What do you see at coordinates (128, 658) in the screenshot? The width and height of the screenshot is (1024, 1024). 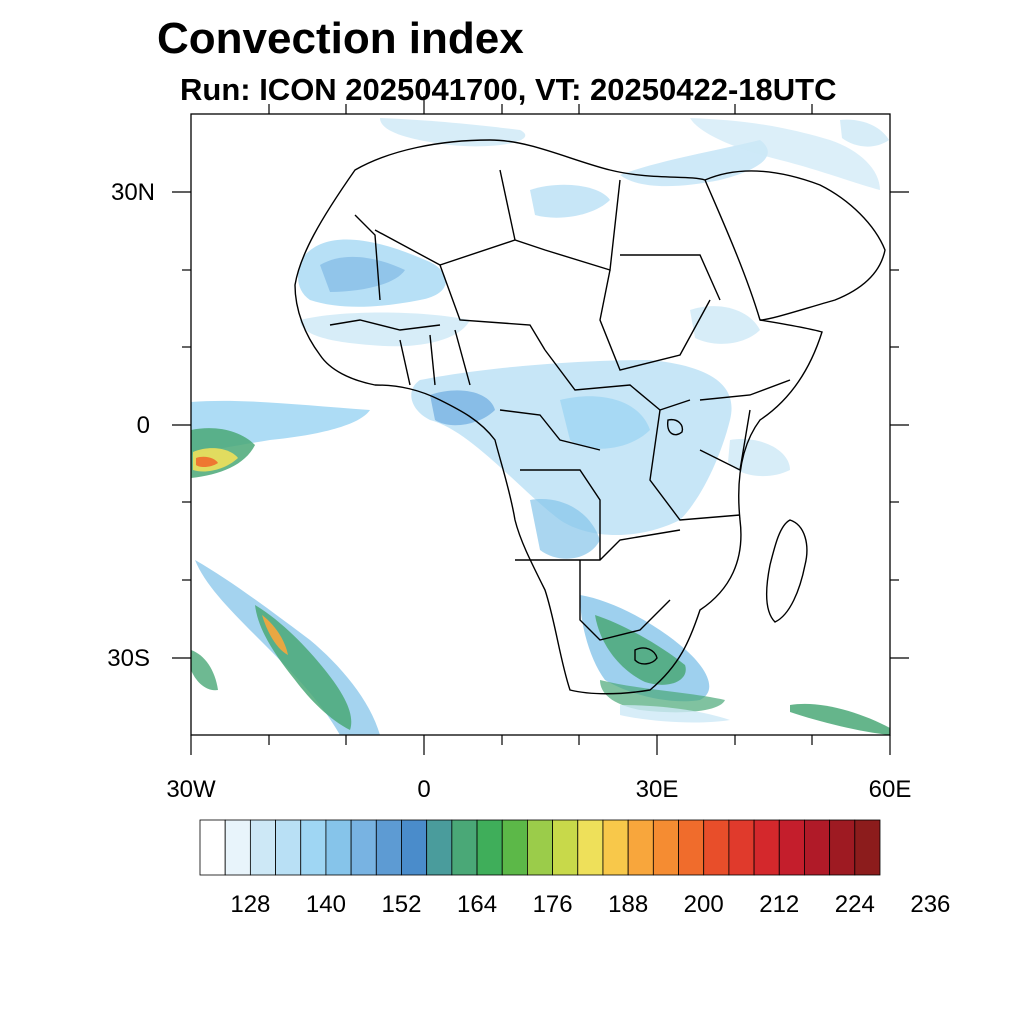 I see `y-tick-label: 30S` at bounding box center [128, 658].